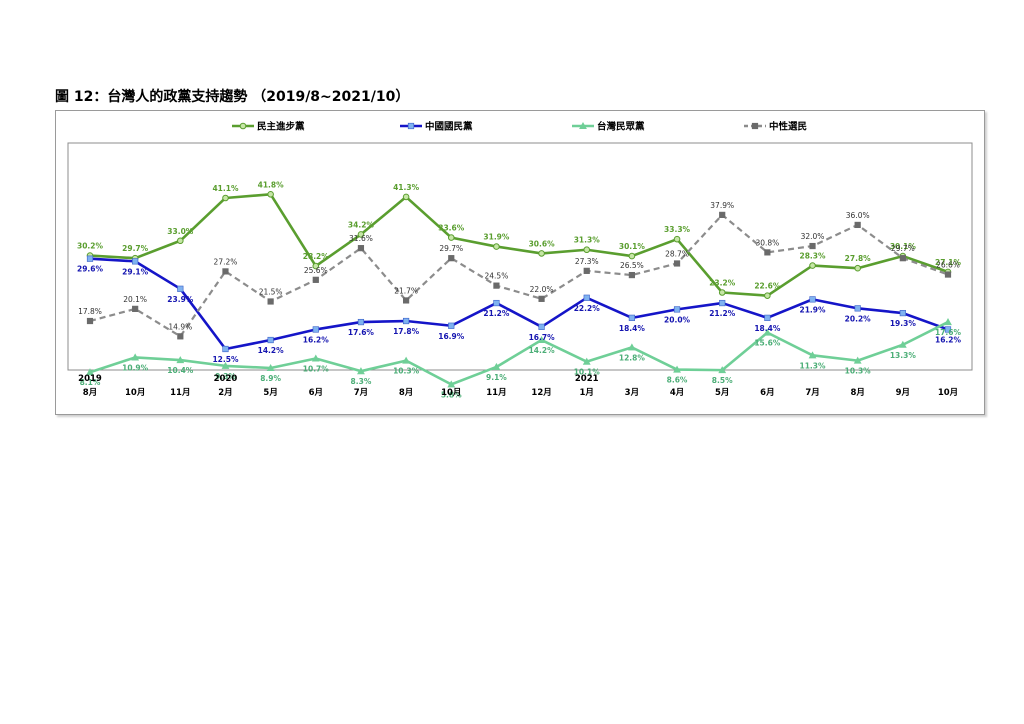 Image resolution: width=1024 pixels, height=724 pixels. Describe the element at coordinates (90, 269) in the screenshot. I see `data-label: 29.6%` at that location.